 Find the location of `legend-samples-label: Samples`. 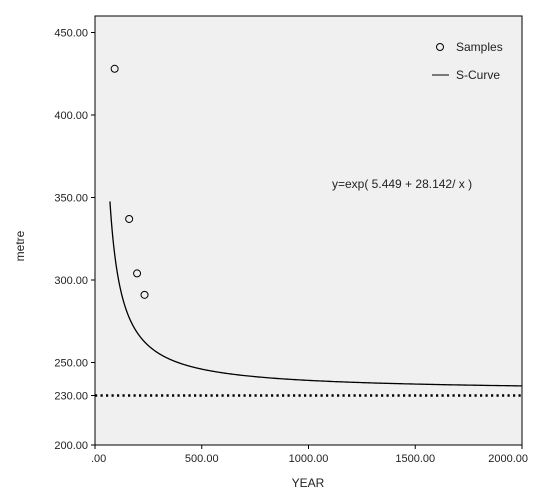

legend-samples-label: Samples is located at coordinates (479, 47).